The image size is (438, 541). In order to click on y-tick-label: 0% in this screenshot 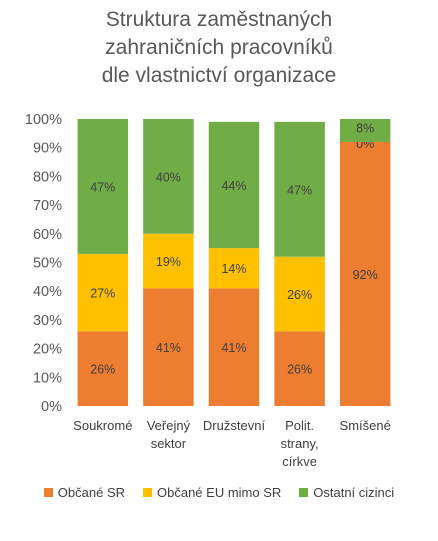, I will do `click(51, 407)`.